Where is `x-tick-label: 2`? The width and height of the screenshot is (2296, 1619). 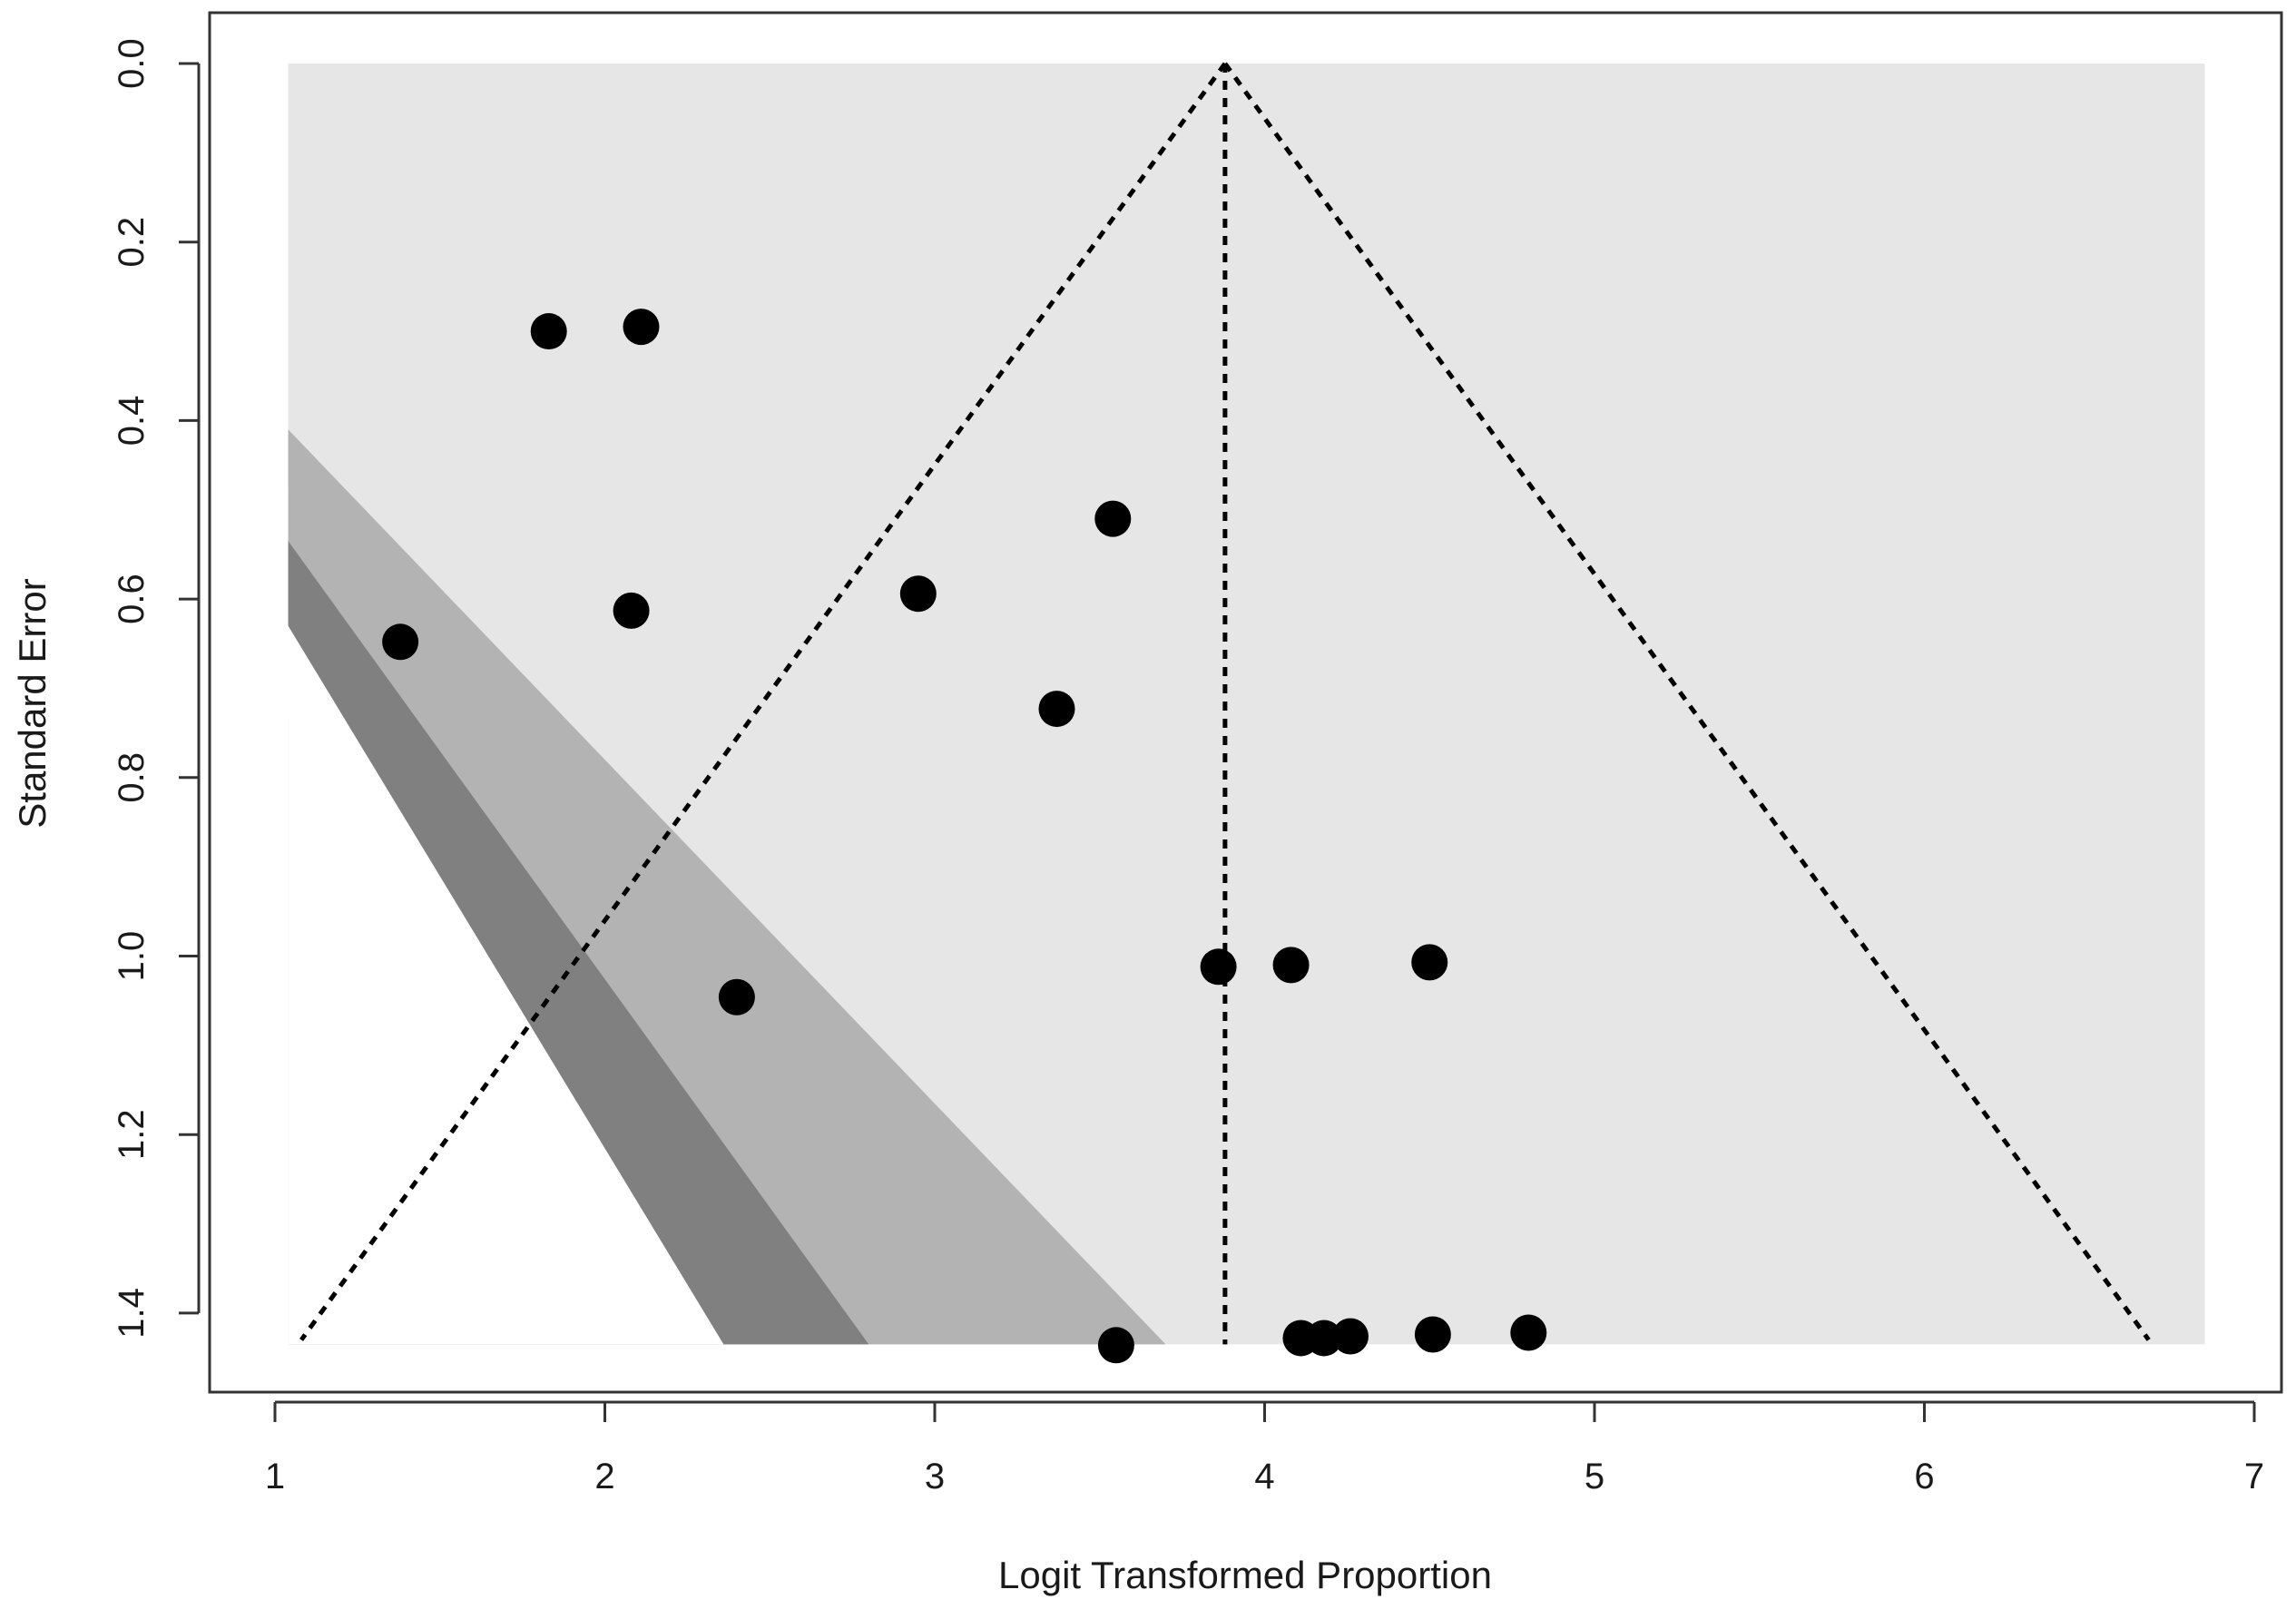 x-tick-label: 2 is located at coordinates (604, 1477).